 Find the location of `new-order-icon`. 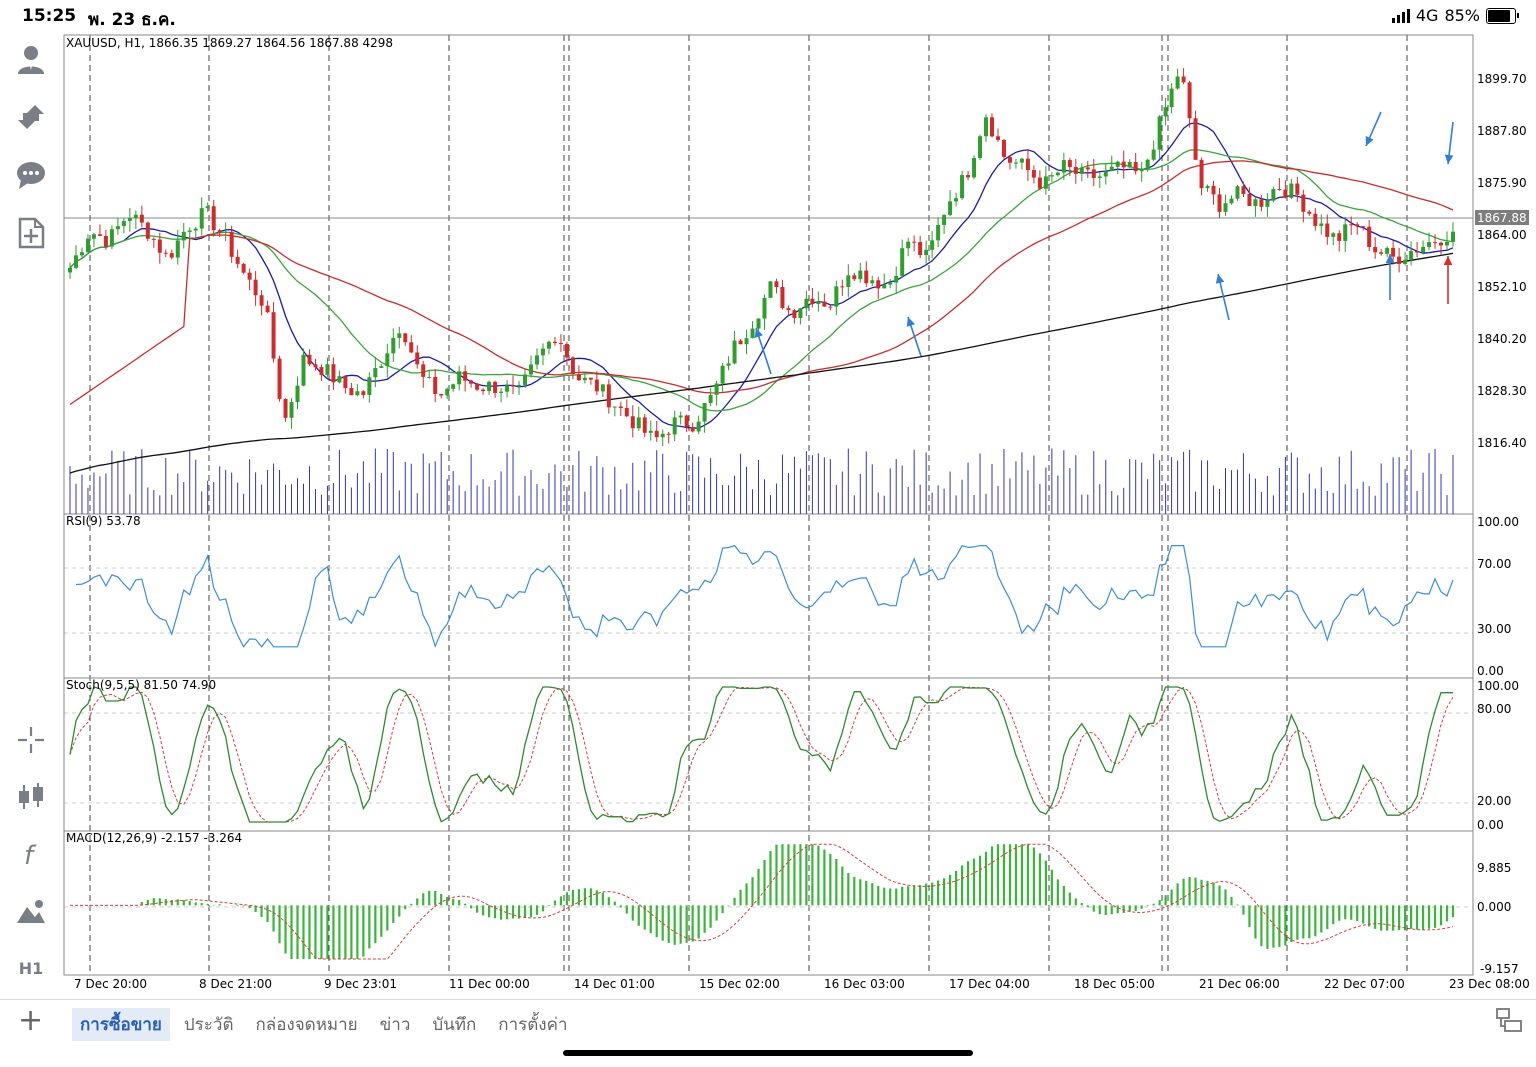

new-order-icon is located at coordinates (31, 233).